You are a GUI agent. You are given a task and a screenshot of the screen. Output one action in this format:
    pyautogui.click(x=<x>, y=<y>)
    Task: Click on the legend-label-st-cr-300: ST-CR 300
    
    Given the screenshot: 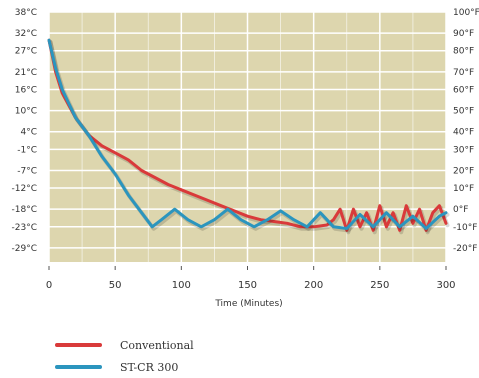 What is the action you would take?
    pyautogui.click(x=149, y=367)
    